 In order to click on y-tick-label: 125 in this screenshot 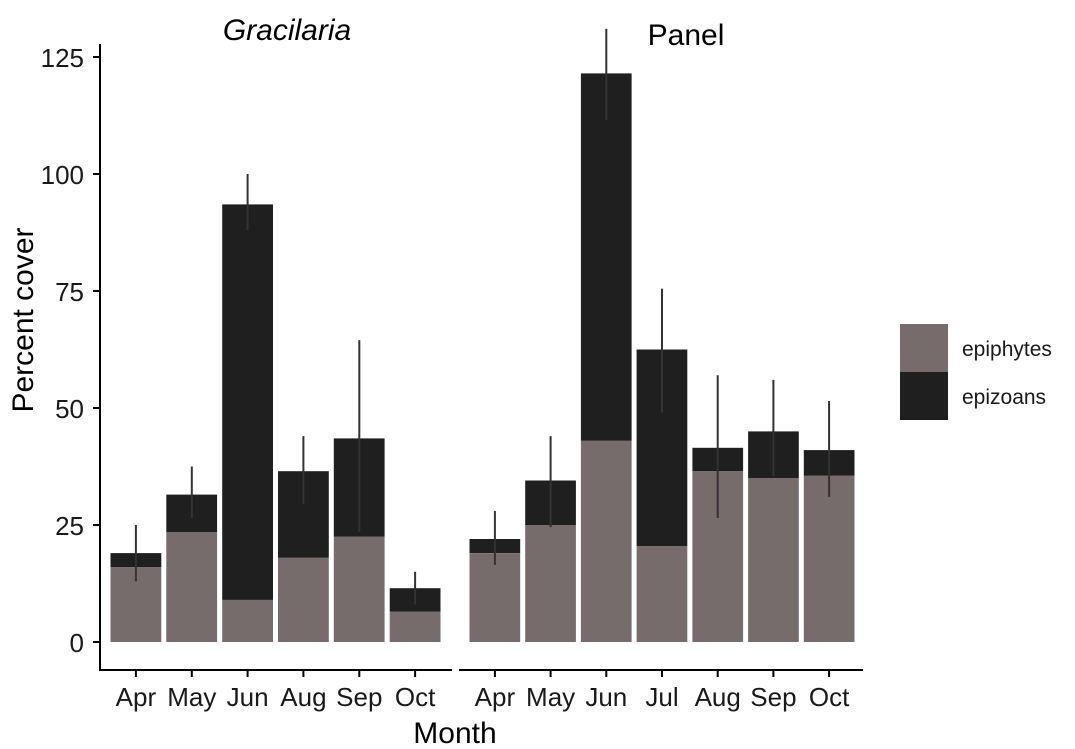, I will do `click(62, 58)`.